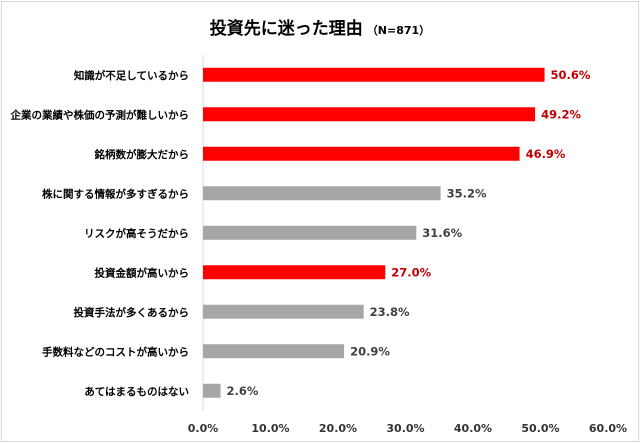 The width and height of the screenshot is (640, 443). I want to click on chart-subtitle: （N=871）, so click(398, 30).